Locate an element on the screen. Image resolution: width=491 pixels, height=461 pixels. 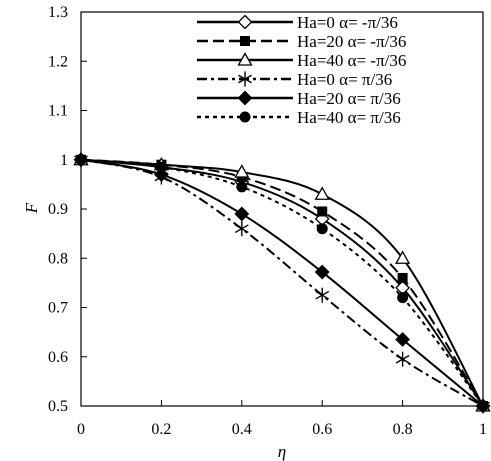
legend-label: Ha=40 α= π/36 is located at coordinates (349, 117).